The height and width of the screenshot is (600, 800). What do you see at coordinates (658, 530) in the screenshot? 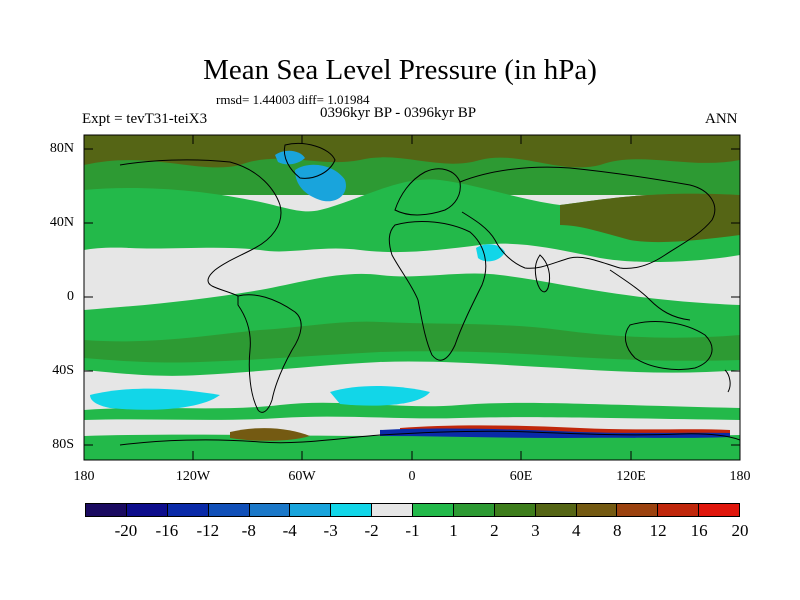
I see `colorbar-label: 12` at bounding box center [658, 530].